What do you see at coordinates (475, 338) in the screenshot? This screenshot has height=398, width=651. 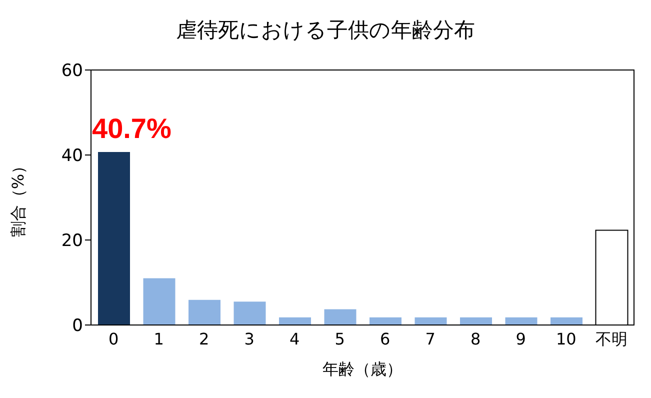 I see `x-tick-label: 8` at bounding box center [475, 338].